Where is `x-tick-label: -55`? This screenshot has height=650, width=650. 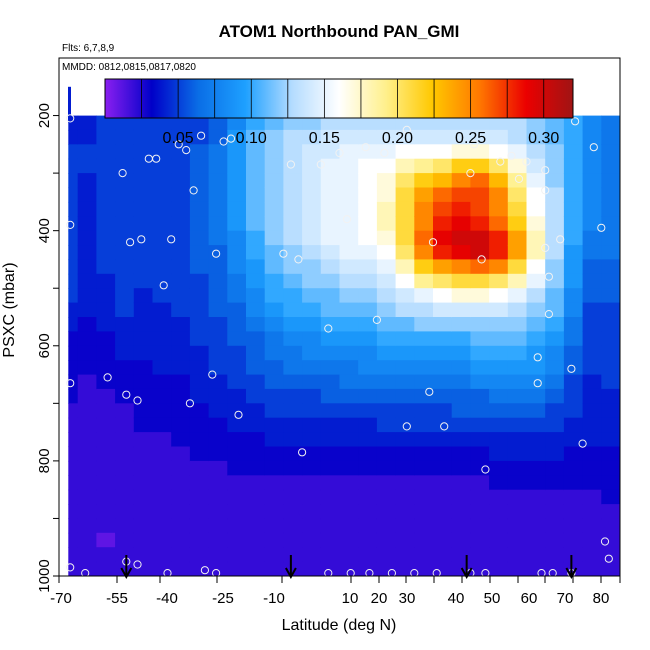 x-tick-label: -55 is located at coordinates (117, 598).